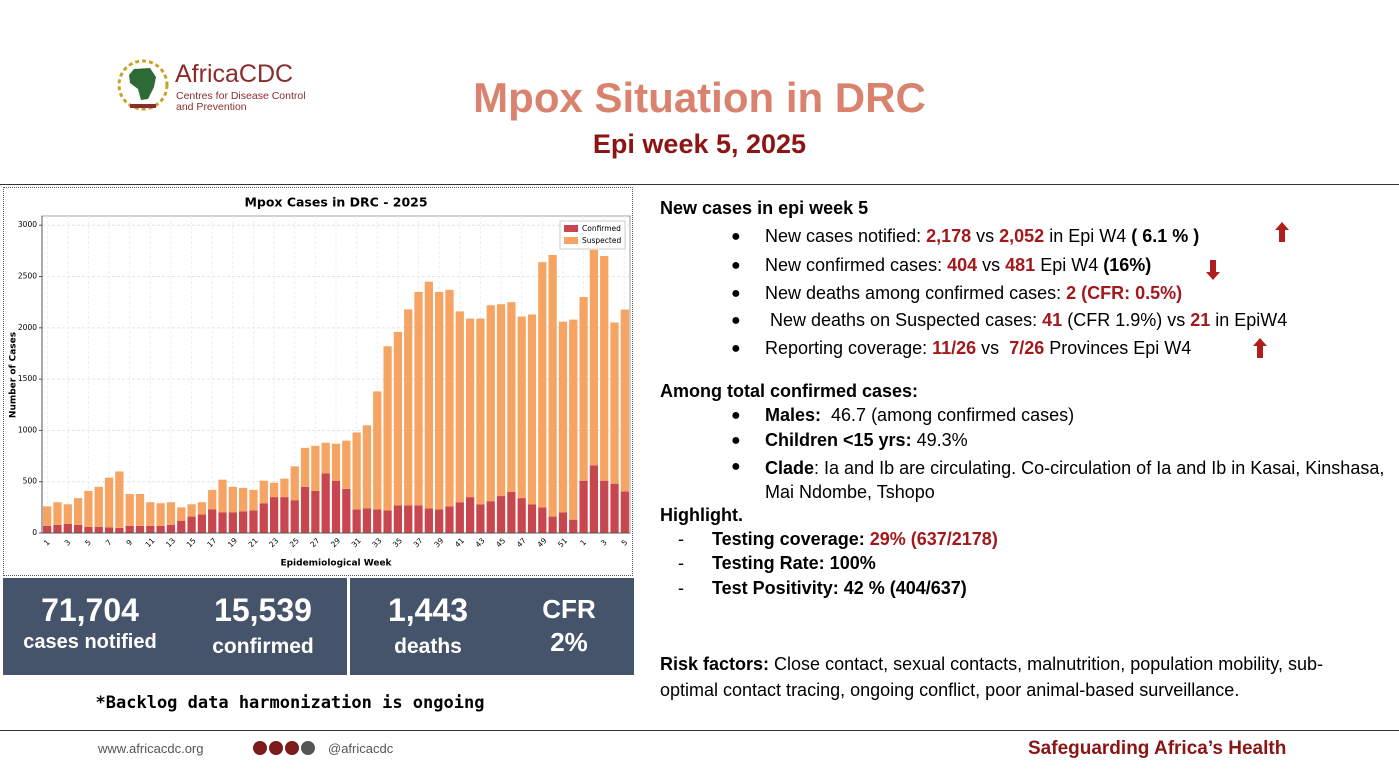  I want to click on text-run: New cases notified:, so click(846, 236).